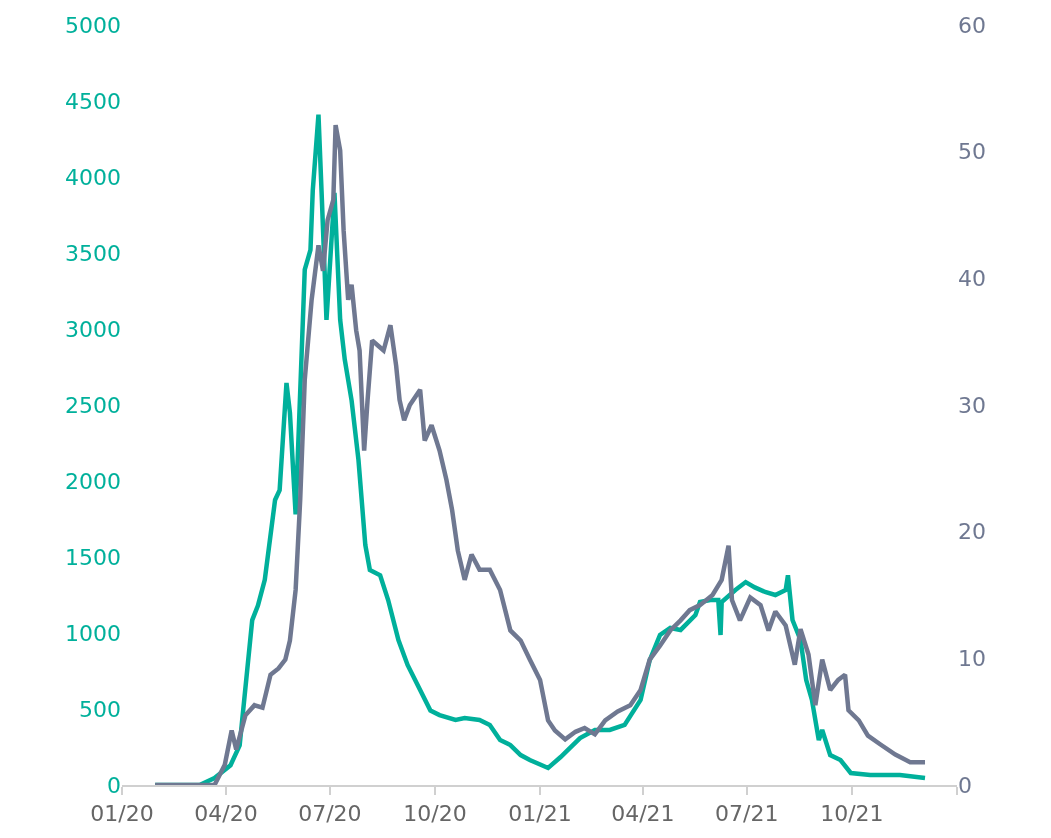 The image size is (1051, 838). I want to click on y-tick-label: 3000, so click(93, 329).